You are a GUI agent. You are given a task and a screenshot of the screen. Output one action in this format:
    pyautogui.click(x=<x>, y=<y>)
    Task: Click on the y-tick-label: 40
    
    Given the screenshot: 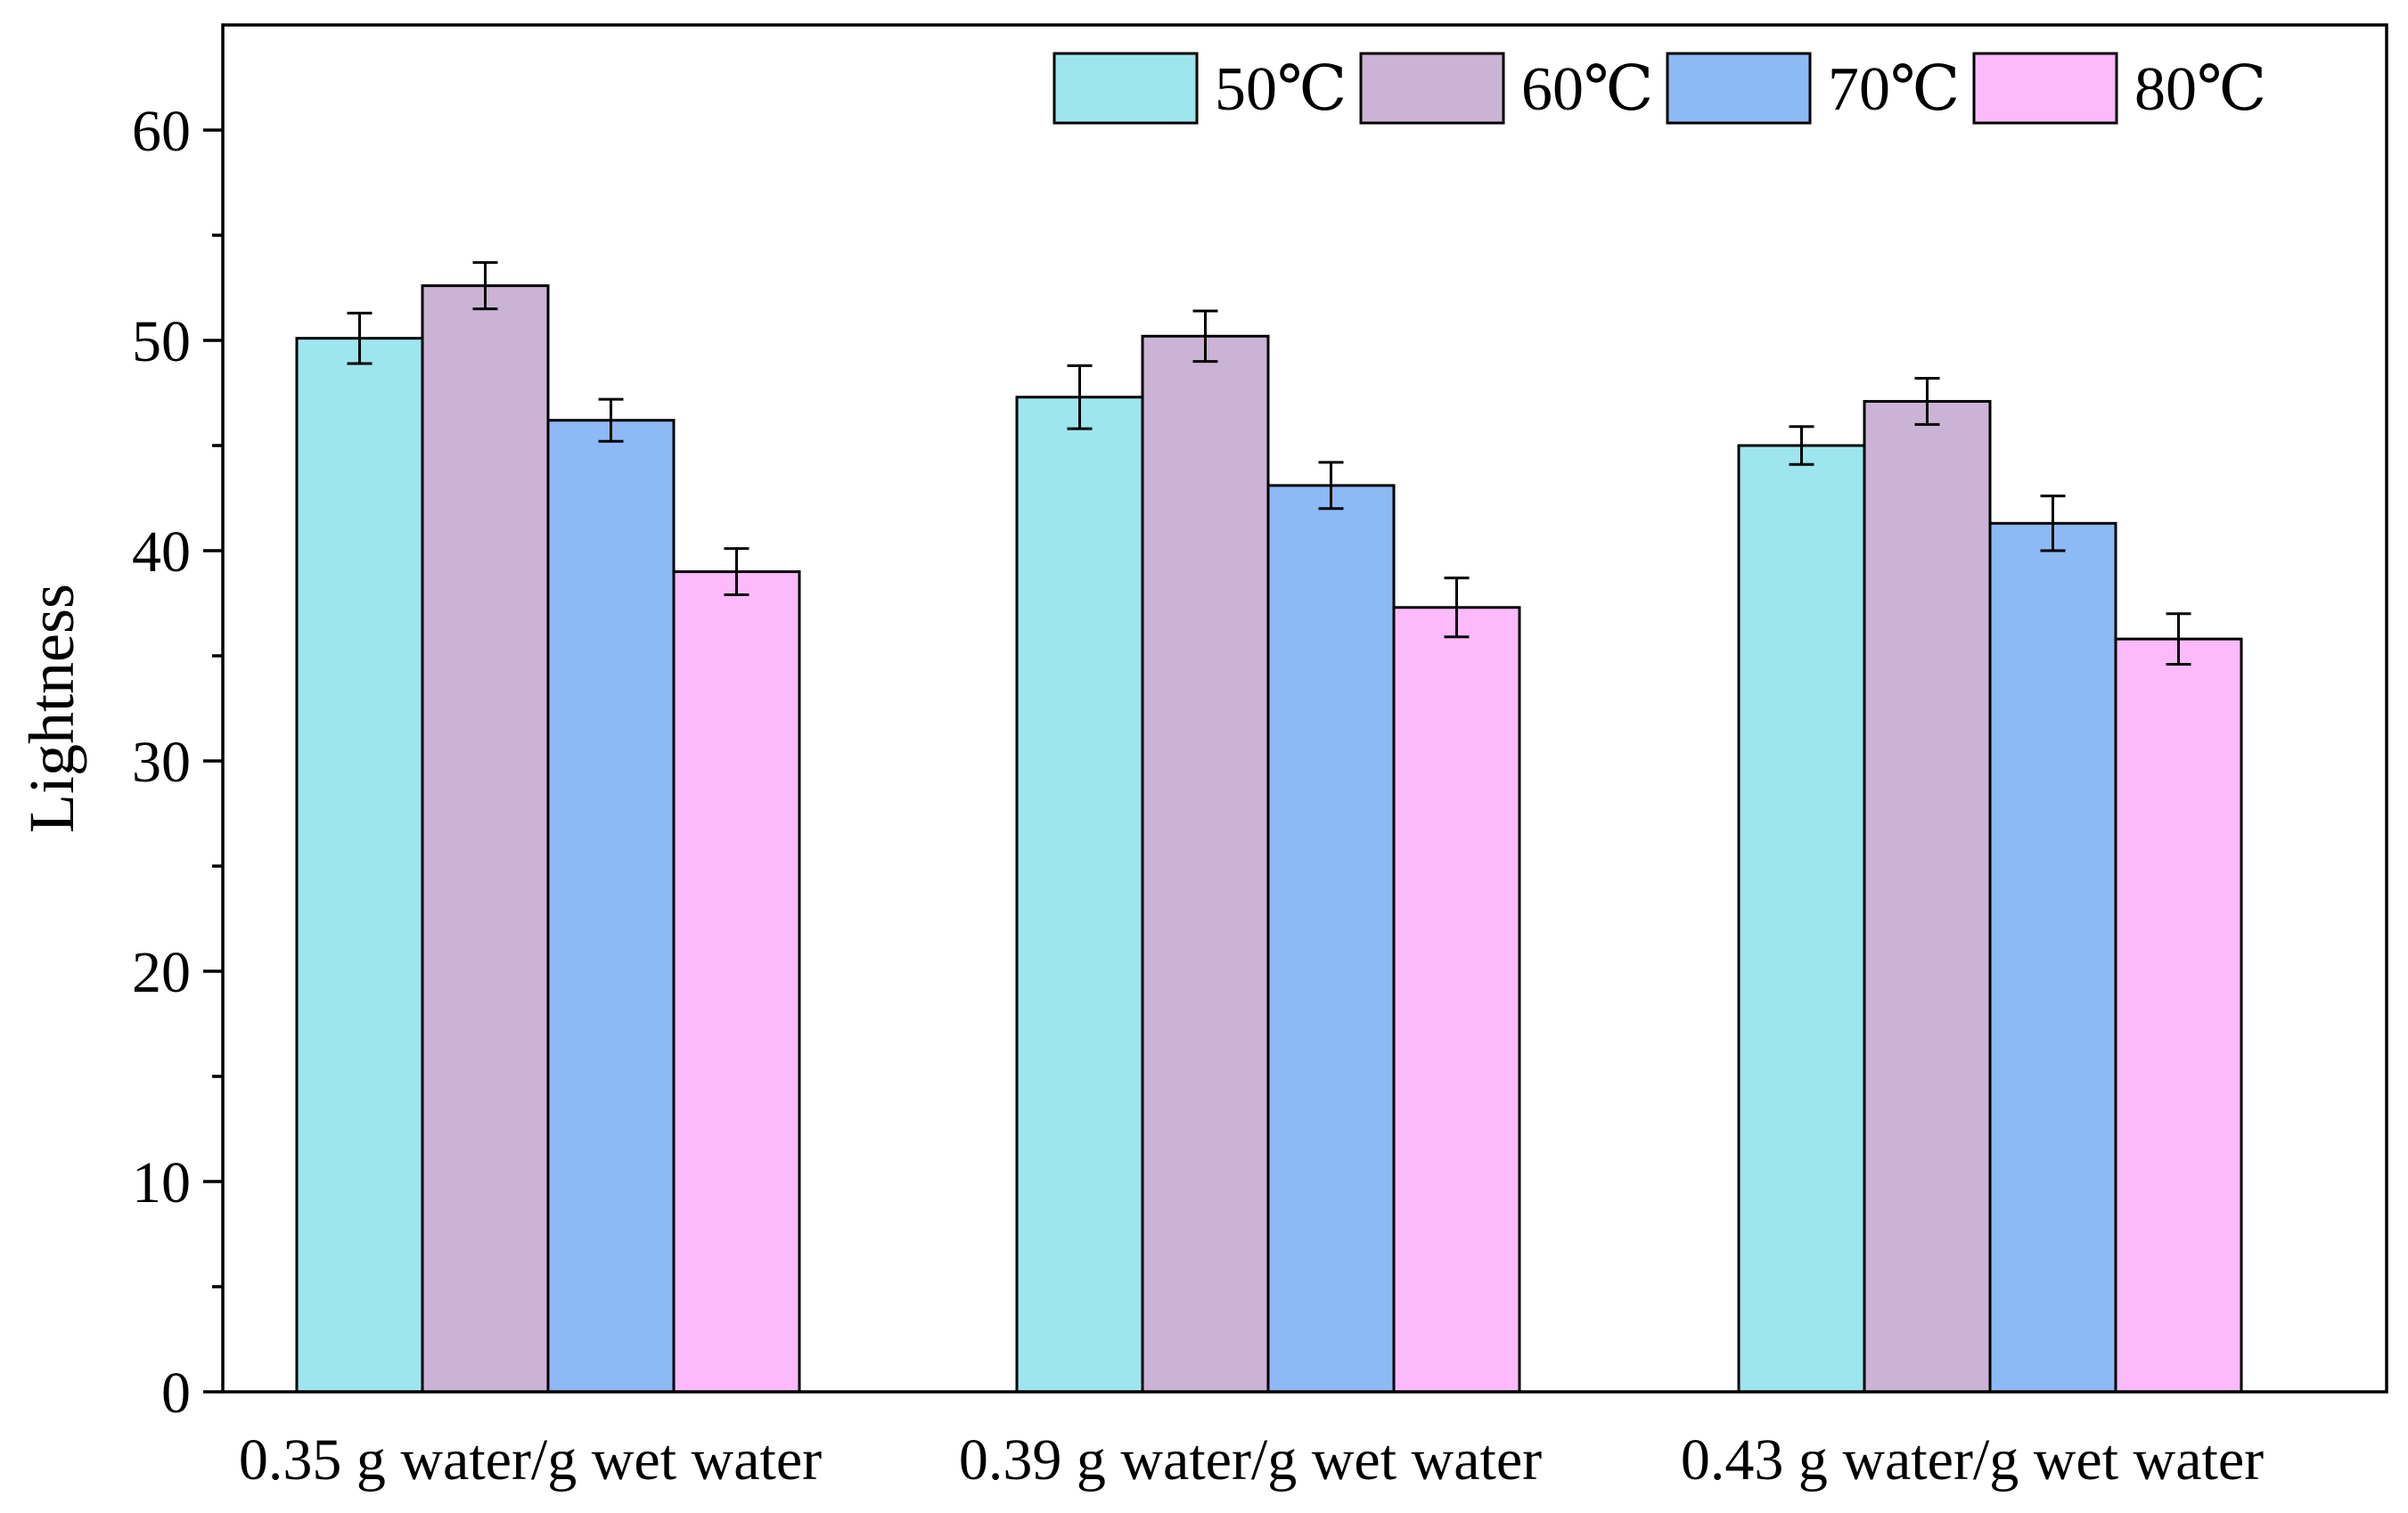 What is the action you would take?
    pyautogui.click(x=161, y=552)
    